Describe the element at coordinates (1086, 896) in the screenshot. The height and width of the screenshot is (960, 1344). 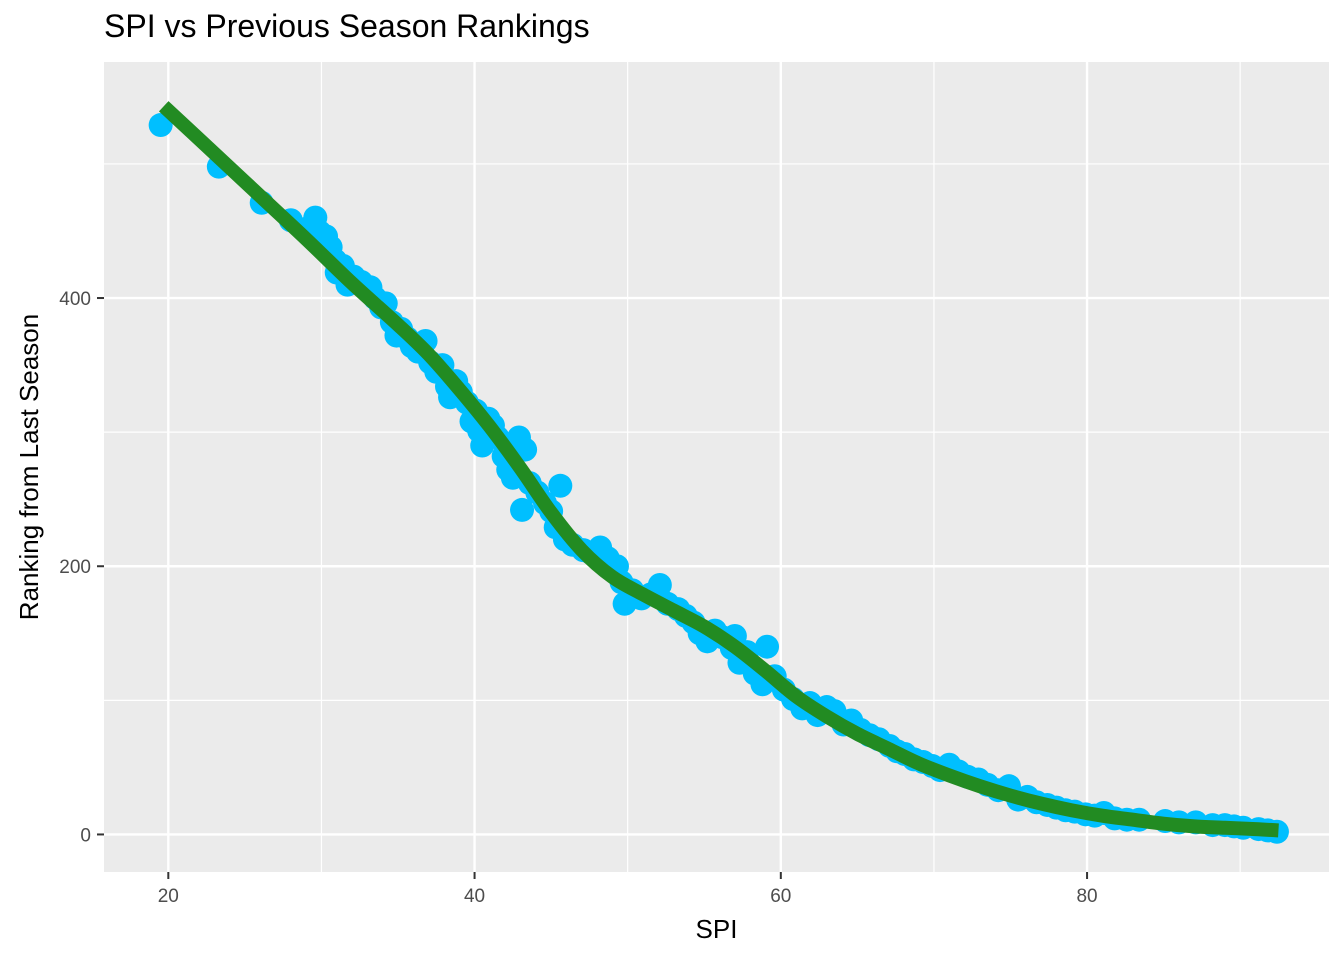
I see `x-tick-label: 80` at that location.